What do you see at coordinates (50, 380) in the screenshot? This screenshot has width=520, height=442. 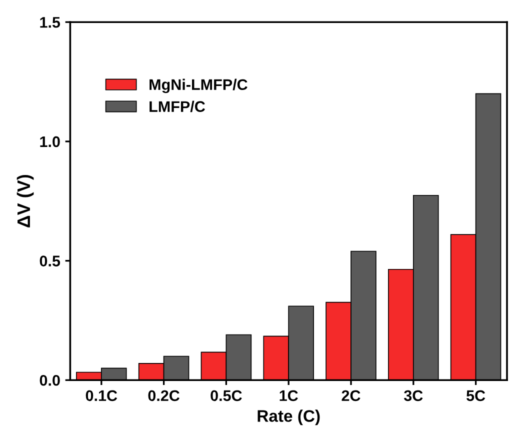 I see `y-tick-label: 0.0` at bounding box center [50, 380].